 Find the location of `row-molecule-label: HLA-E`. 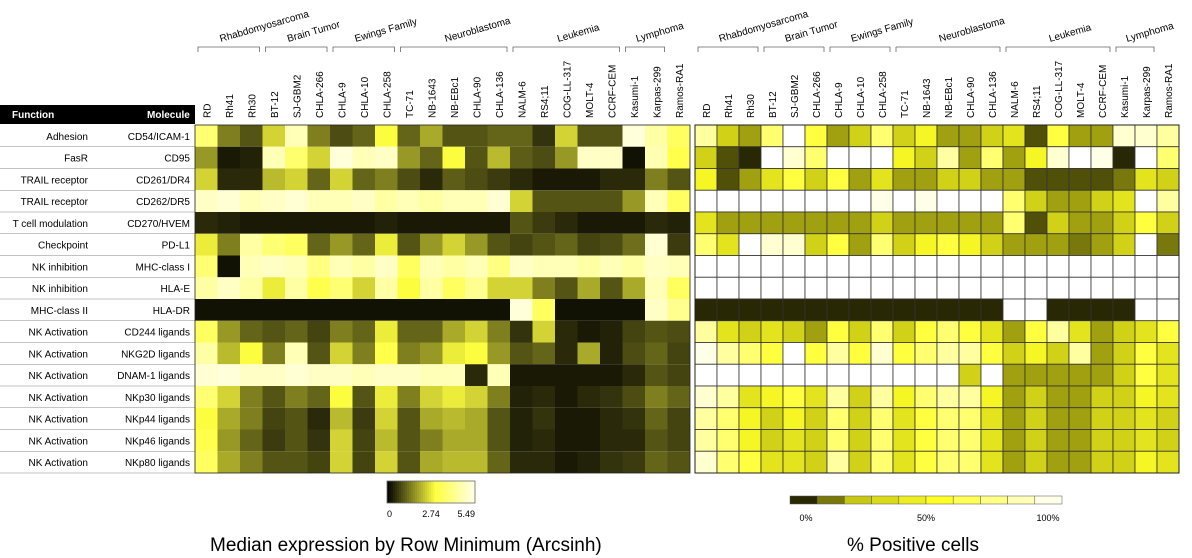

row-molecule-label: HLA-E is located at coordinates (176, 289).